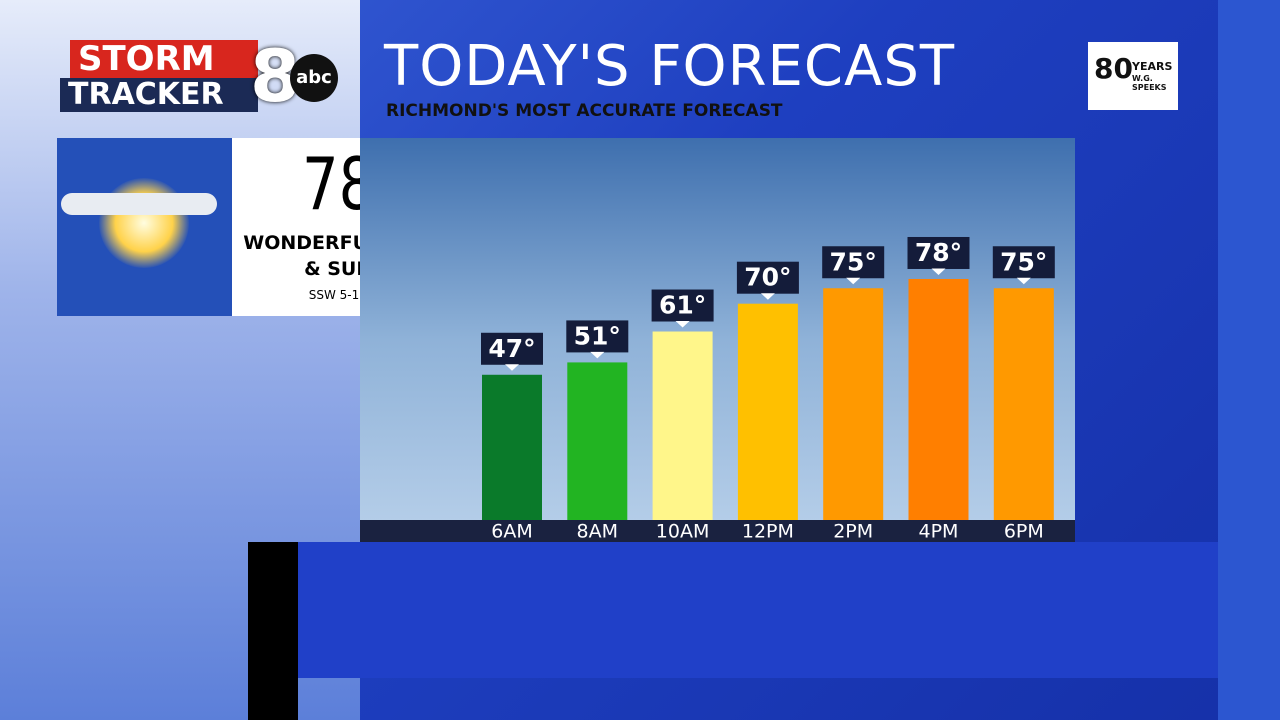 This screenshot has width=1280, height=720. Describe the element at coordinates (939, 532) in the screenshot. I see `x-tick-label: 4PM` at that location.